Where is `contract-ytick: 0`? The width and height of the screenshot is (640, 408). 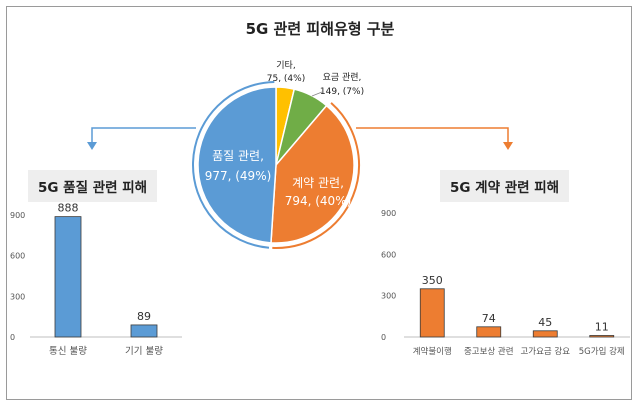 contract-ytick: 0 is located at coordinates (383, 337).